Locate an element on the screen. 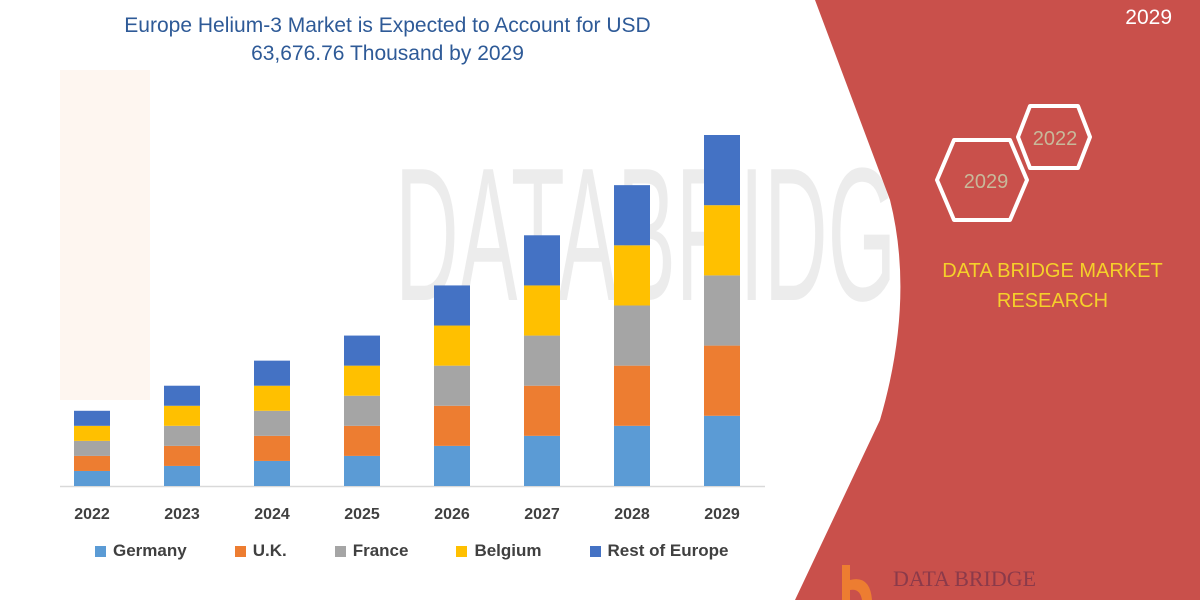  bar-segment-germany-2024 is located at coordinates (272, 473).